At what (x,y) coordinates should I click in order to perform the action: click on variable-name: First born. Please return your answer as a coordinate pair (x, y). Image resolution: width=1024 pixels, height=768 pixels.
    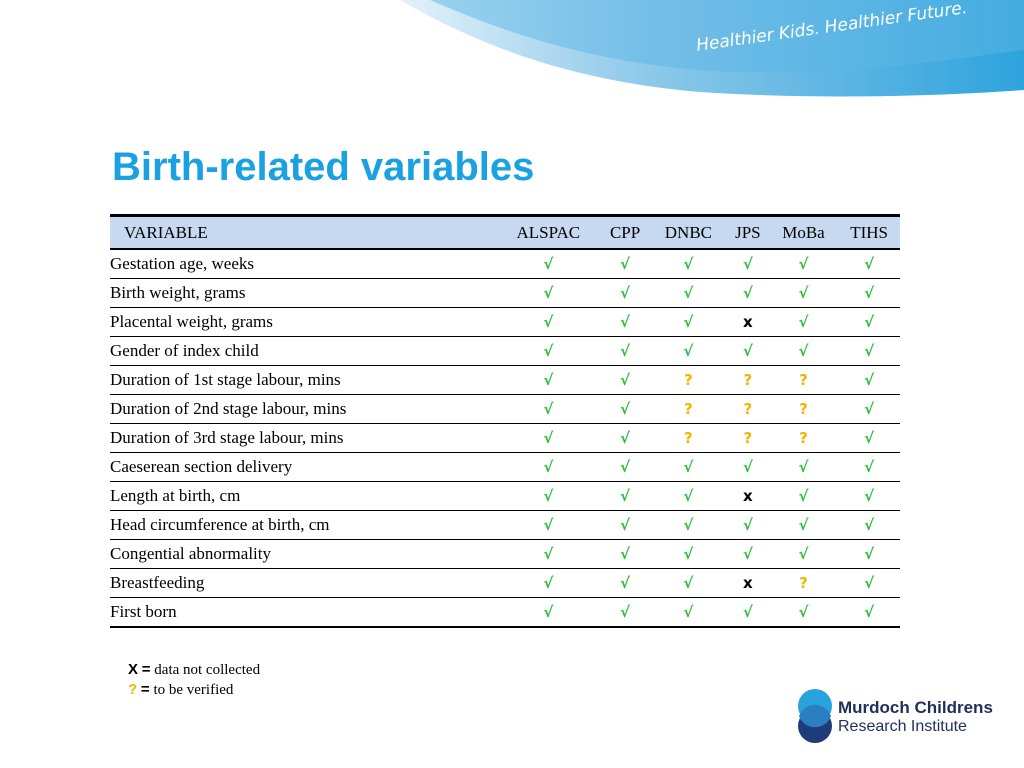
    Looking at the image, I should click on (303, 612).